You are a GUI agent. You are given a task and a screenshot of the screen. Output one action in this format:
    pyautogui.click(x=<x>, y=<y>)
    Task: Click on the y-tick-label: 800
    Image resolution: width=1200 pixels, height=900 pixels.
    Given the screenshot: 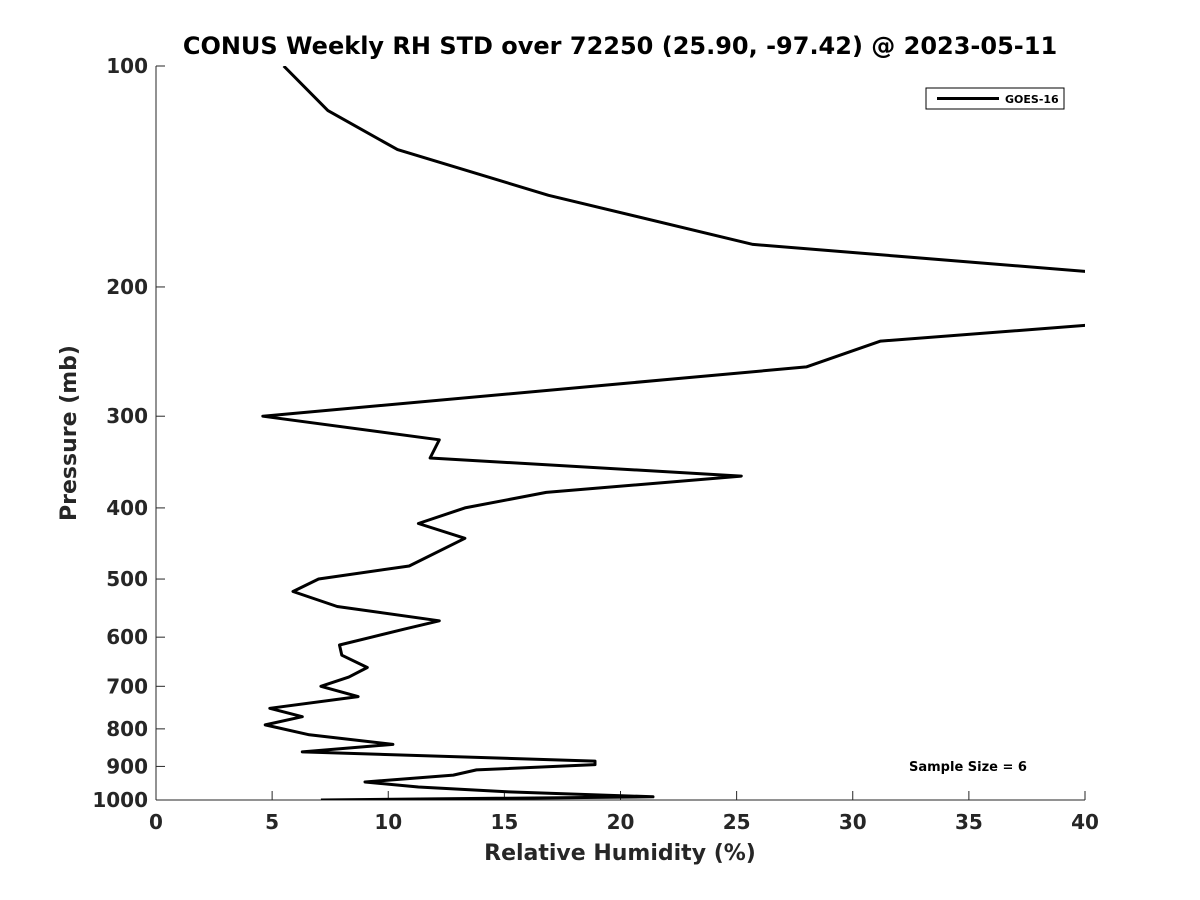 What is the action you would take?
    pyautogui.click(x=127, y=729)
    